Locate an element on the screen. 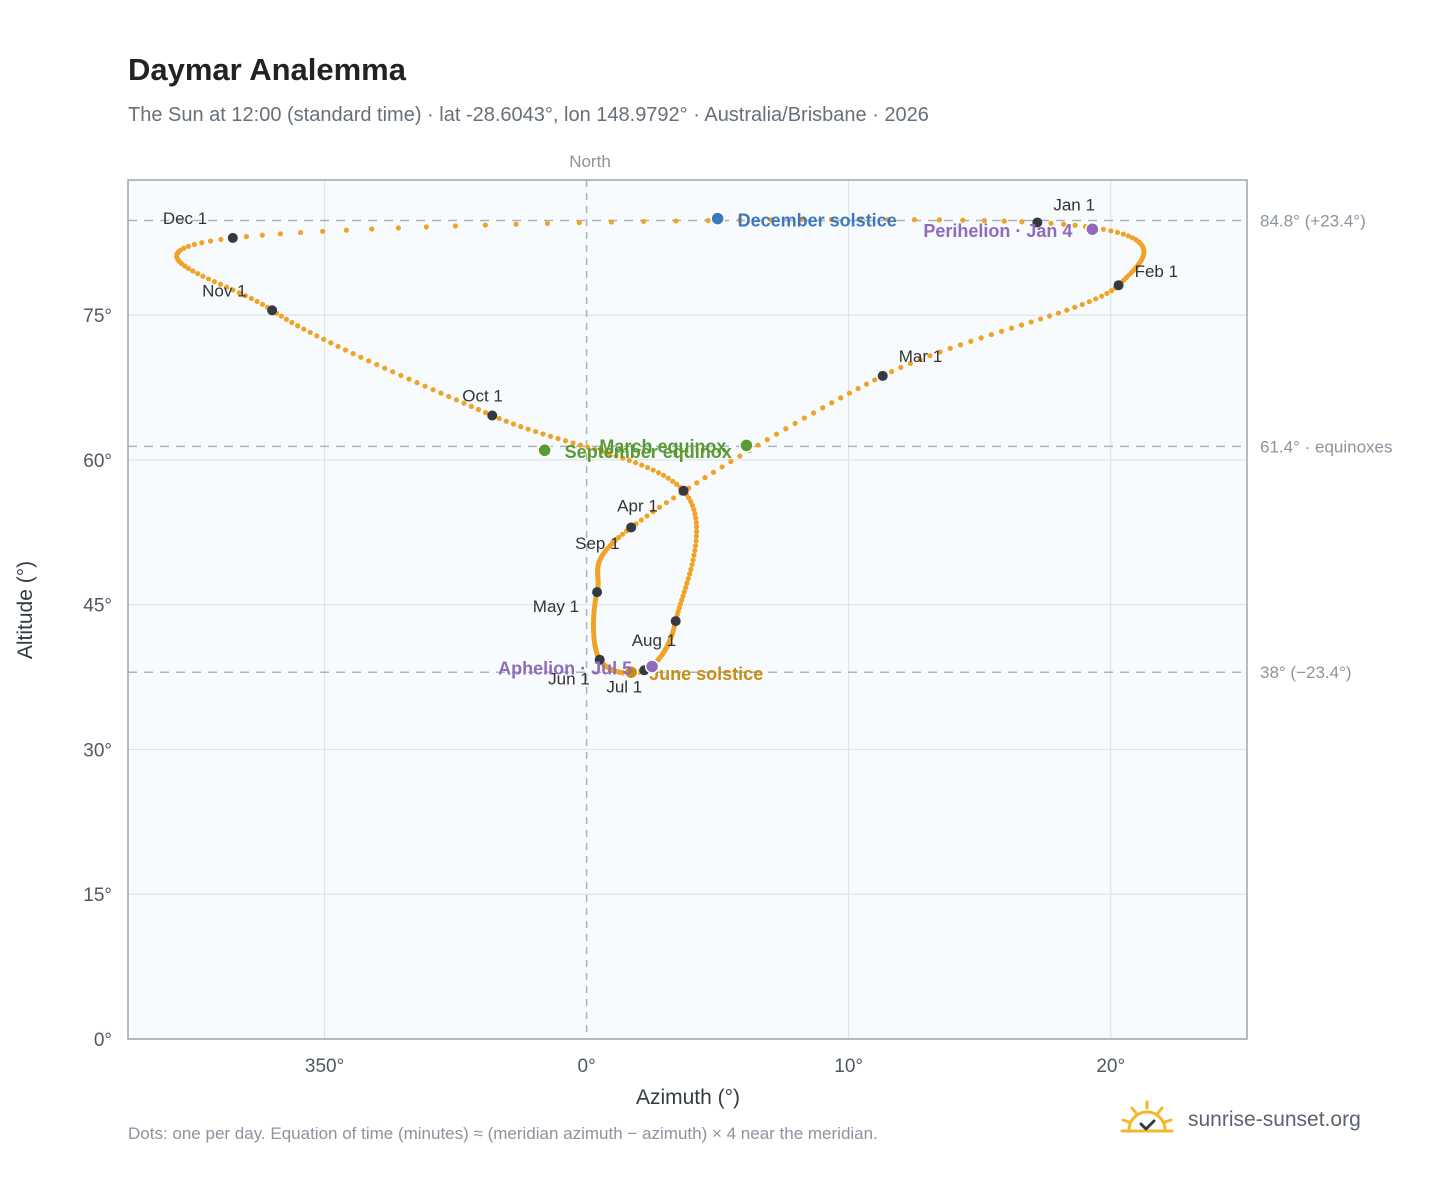 Image resolution: width=1448 pixels, height=1188 pixels. x-tick-label: 0° is located at coordinates (587, 1066).